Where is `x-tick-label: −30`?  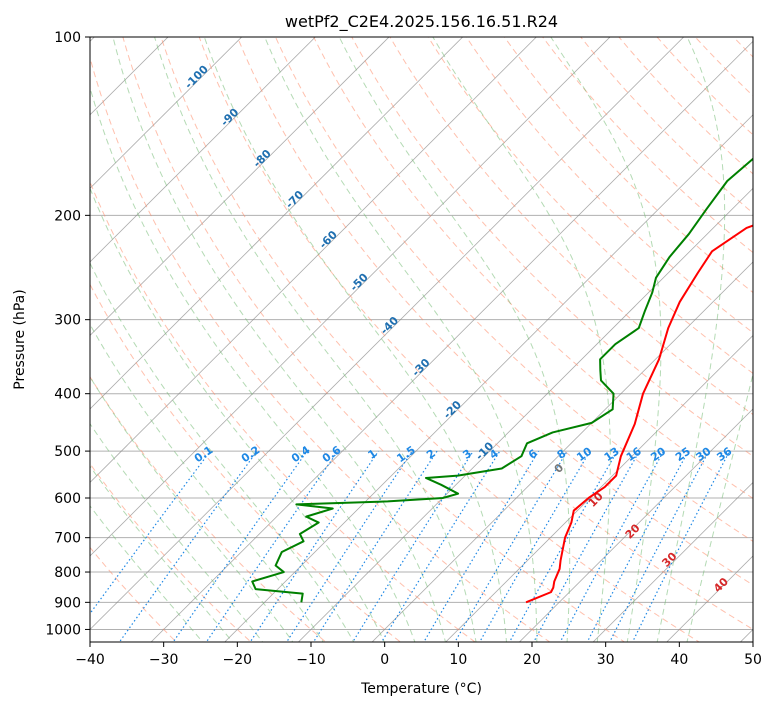
x-tick-label: −30 is located at coordinates (164, 660).